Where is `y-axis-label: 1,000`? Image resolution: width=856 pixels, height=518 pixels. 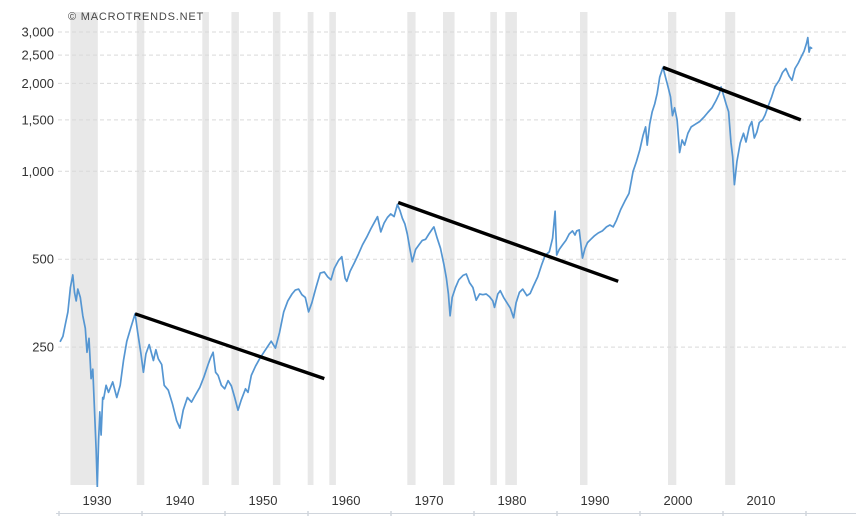
y-axis-label: 1,000 is located at coordinates (37, 171).